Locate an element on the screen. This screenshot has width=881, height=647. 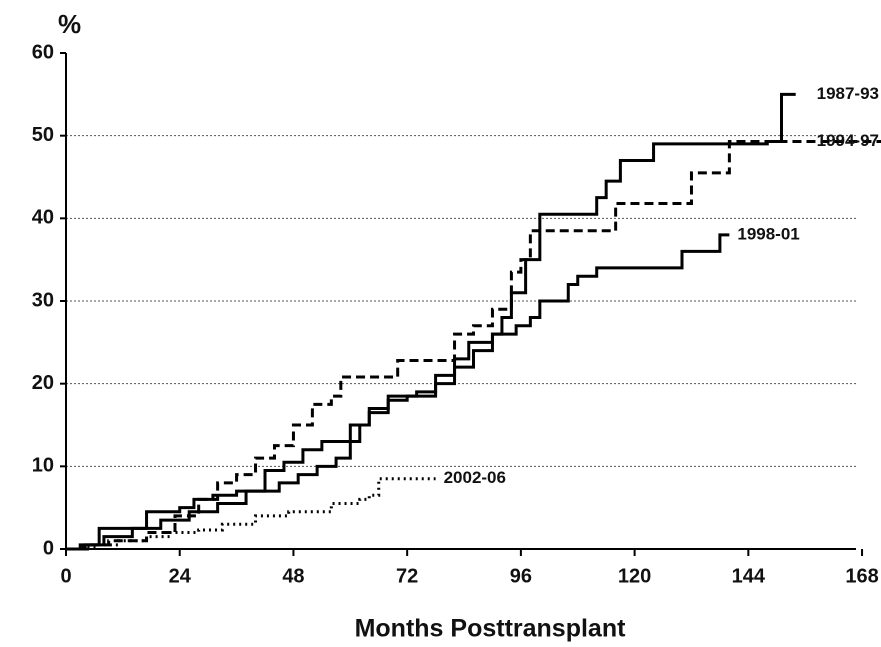
y-tick-label: 50 is located at coordinates (43, 135).